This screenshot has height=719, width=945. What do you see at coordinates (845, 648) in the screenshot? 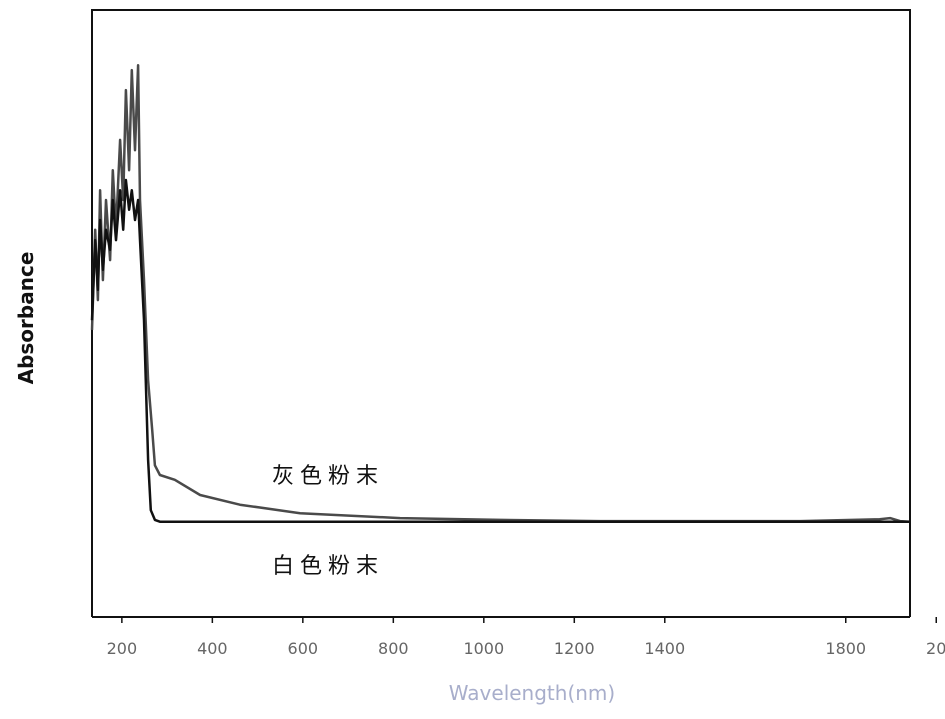
I see `x-tick-label: 1800` at bounding box center [845, 648].